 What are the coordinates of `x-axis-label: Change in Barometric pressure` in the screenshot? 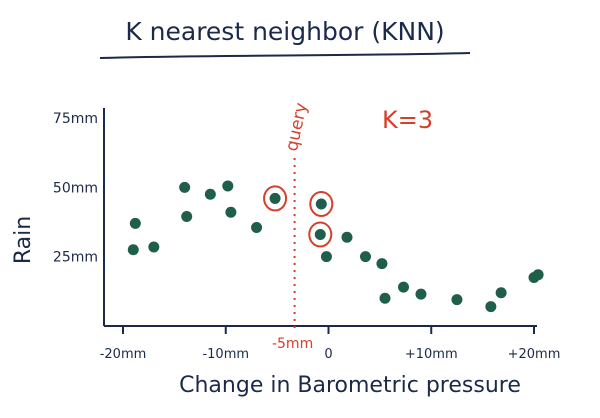 It's located at (350, 385).